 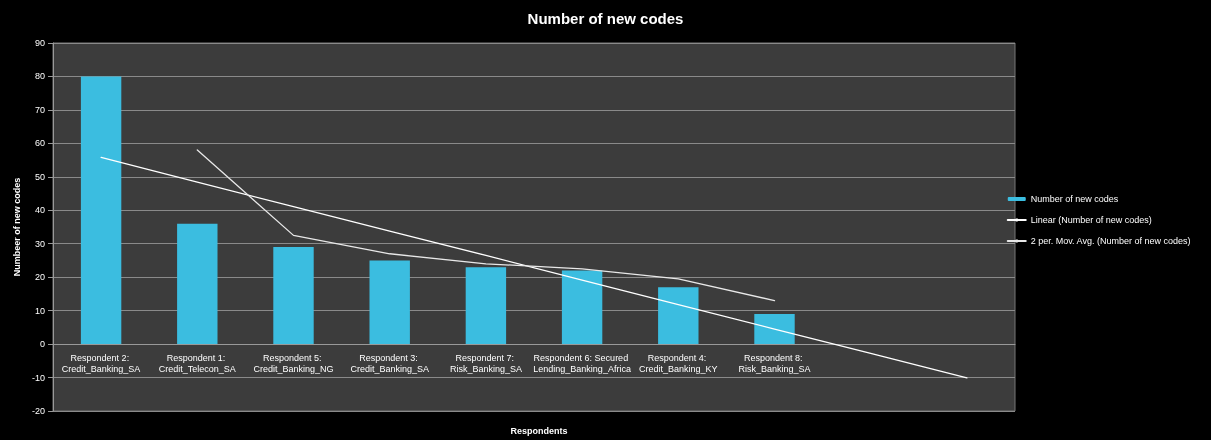 I want to click on x-tick-label: Respondent 6: Secured Lending_Banking_Africa, so click(x=582, y=363).